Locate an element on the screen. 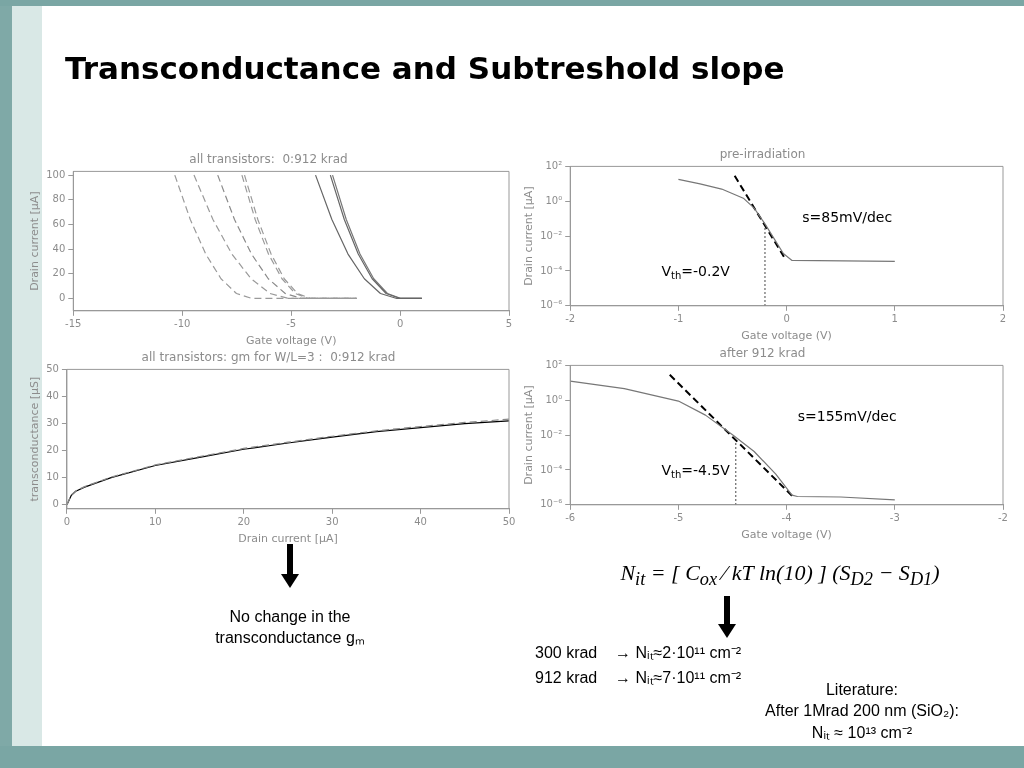 The height and width of the screenshot is (768, 1024). text: After 1Mrad 200 nm (SiO₂): is located at coordinates (862, 711).